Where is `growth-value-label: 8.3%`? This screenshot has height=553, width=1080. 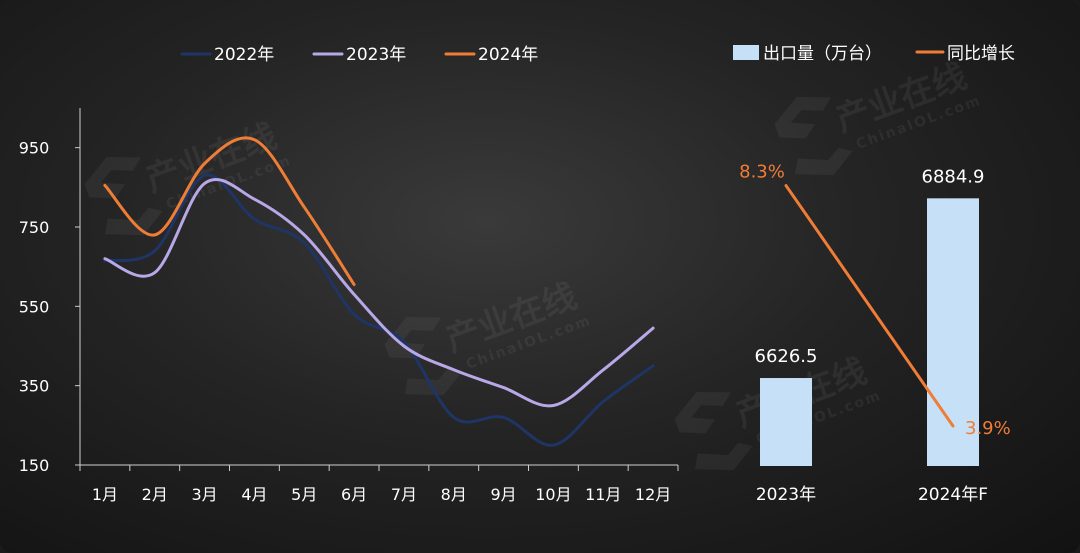
growth-value-label: 8.3% is located at coordinates (762, 172).